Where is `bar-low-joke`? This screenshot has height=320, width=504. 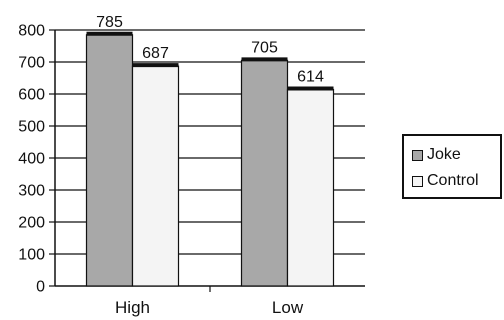
bar-low-joke is located at coordinates (264, 173).